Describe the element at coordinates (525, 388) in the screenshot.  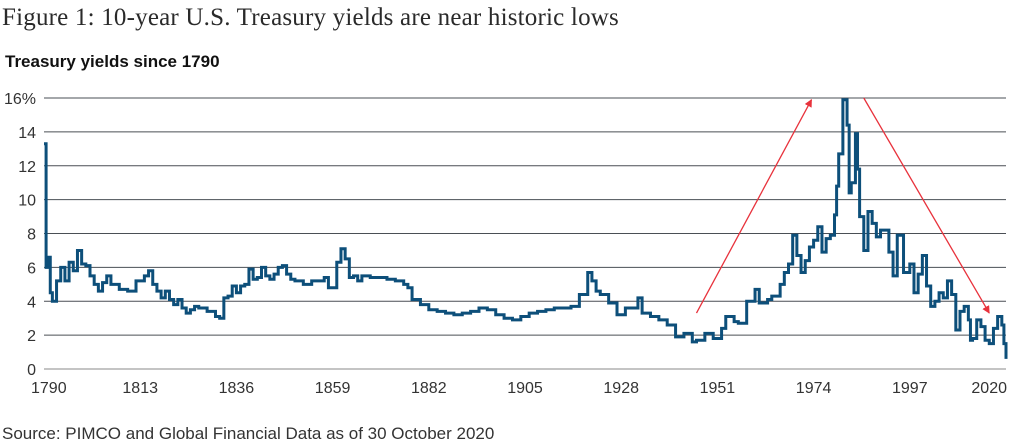
I see `x-tick-label: 1905` at that location.